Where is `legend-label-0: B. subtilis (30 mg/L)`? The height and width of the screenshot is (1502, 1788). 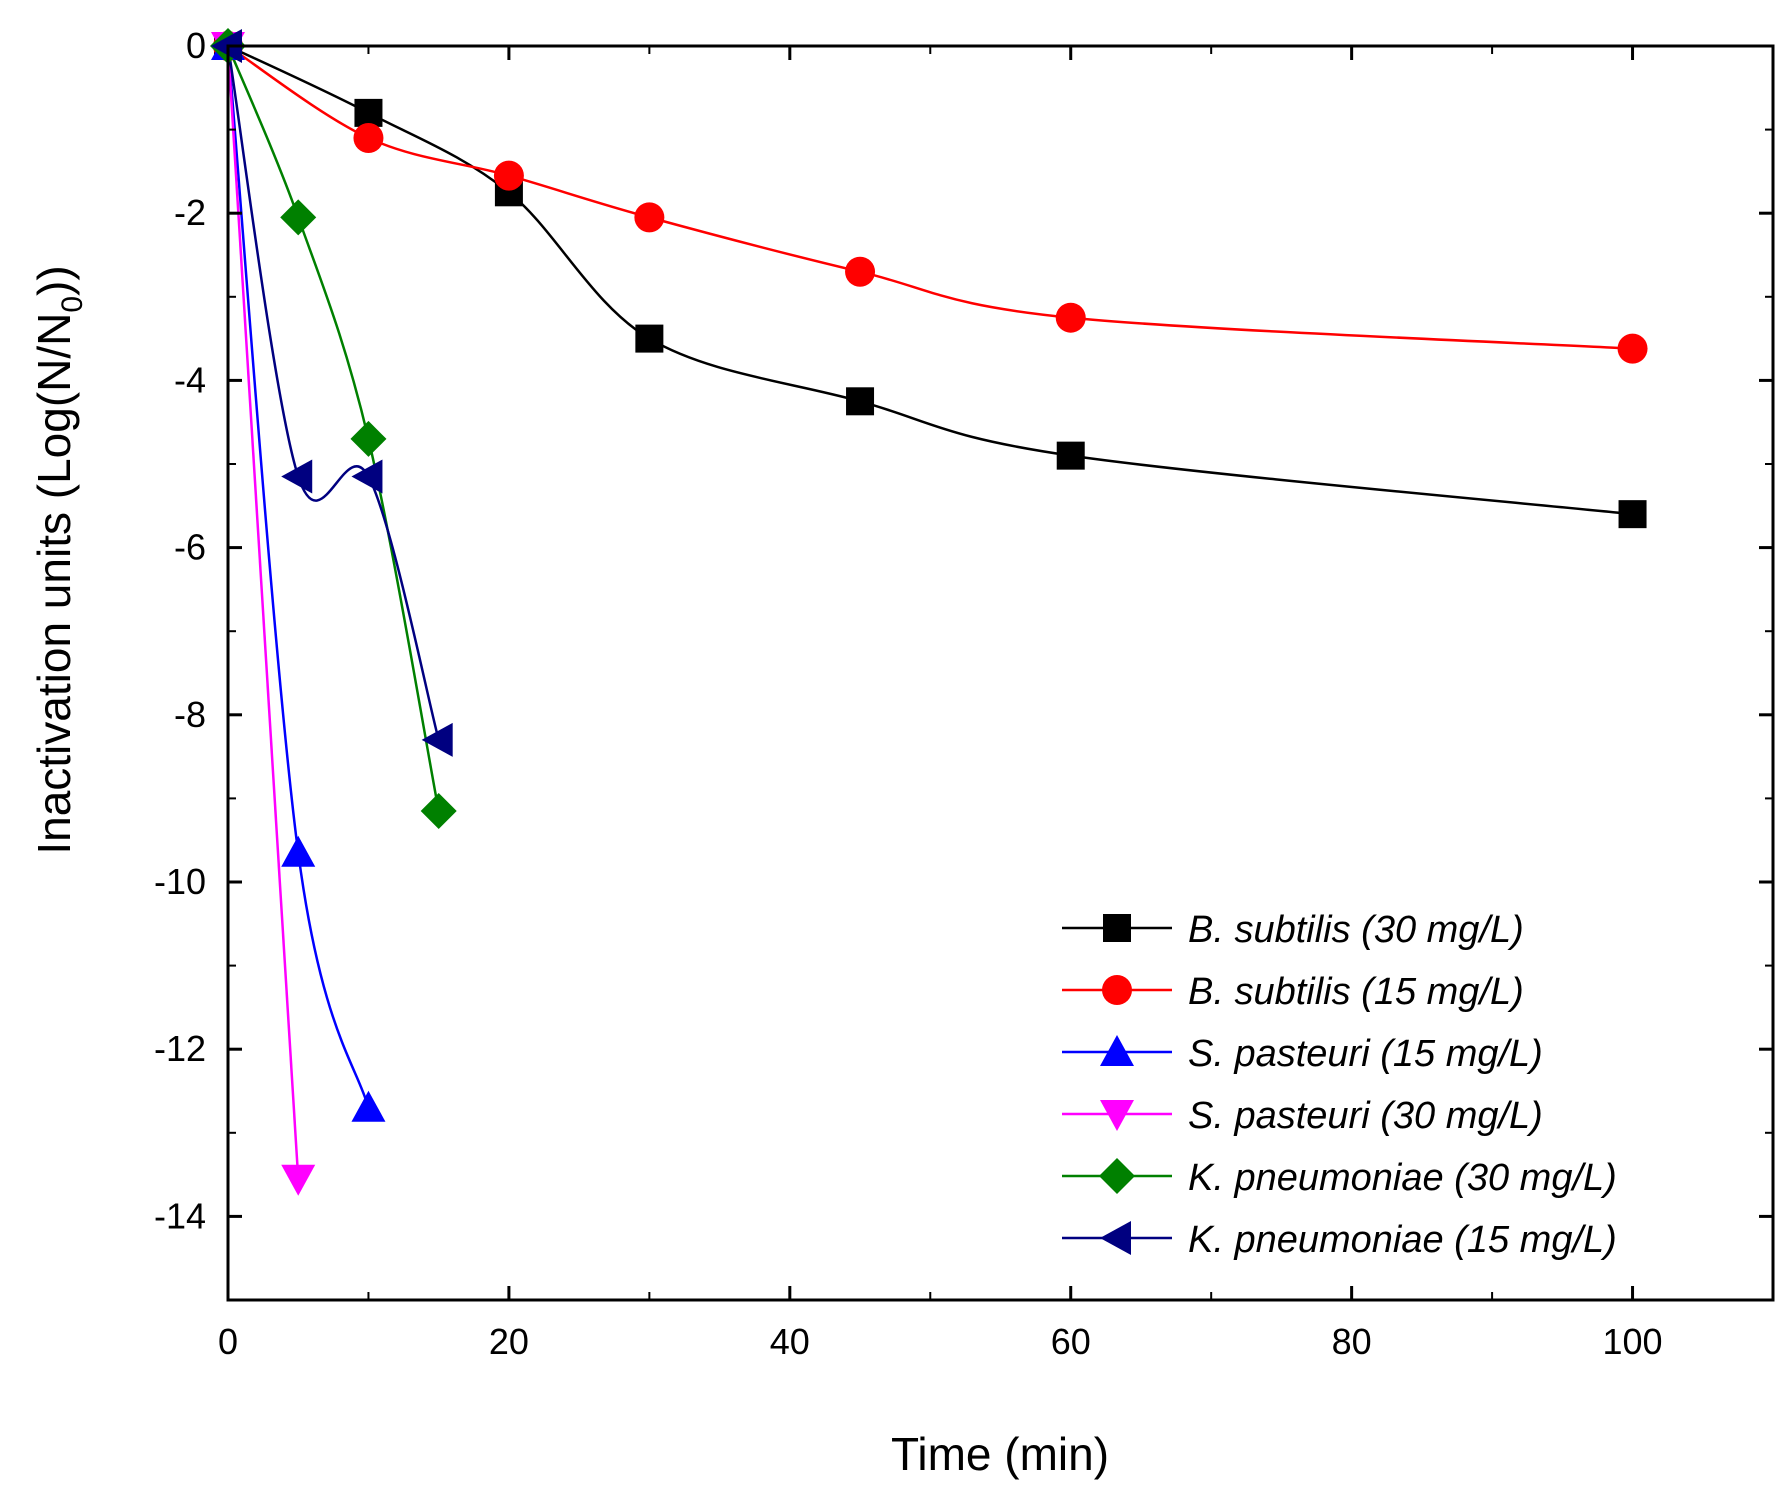
legend-label-0: B. subtilis (30 mg/L) is located at coordinates (1356, 930).